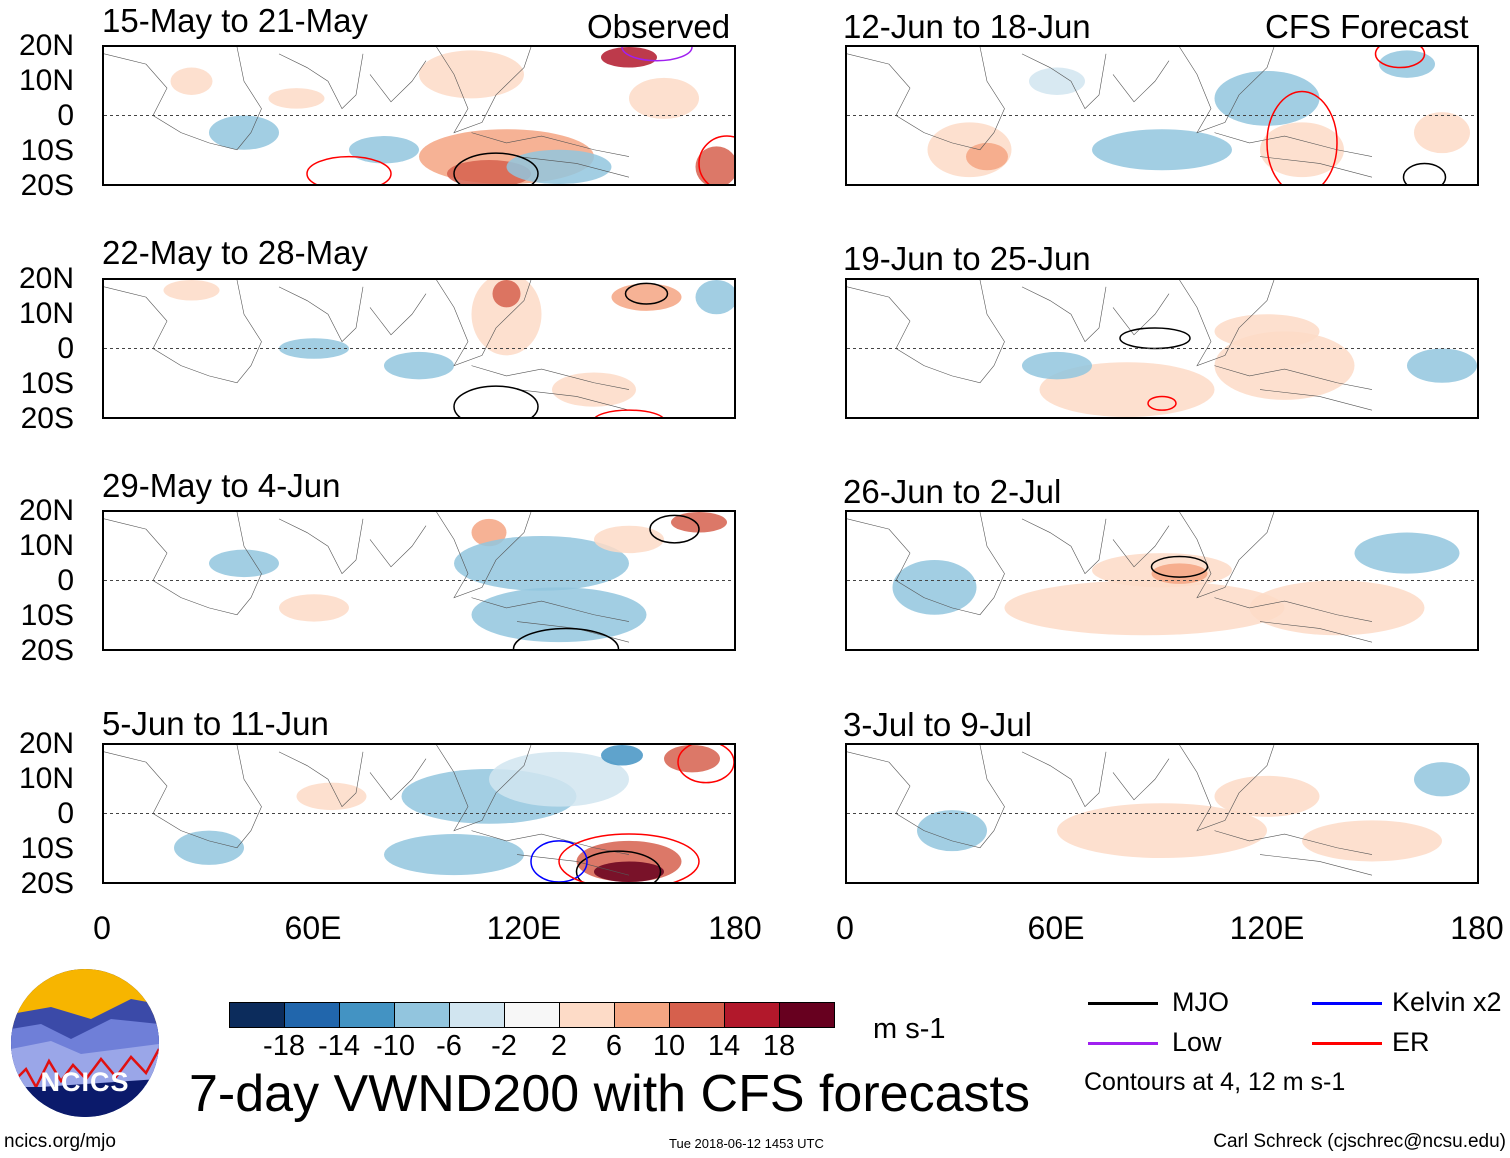 The width and height of the screenshot is (1510, 1158). I want to click on legend-label-er: ER, so click(1411, 1042).